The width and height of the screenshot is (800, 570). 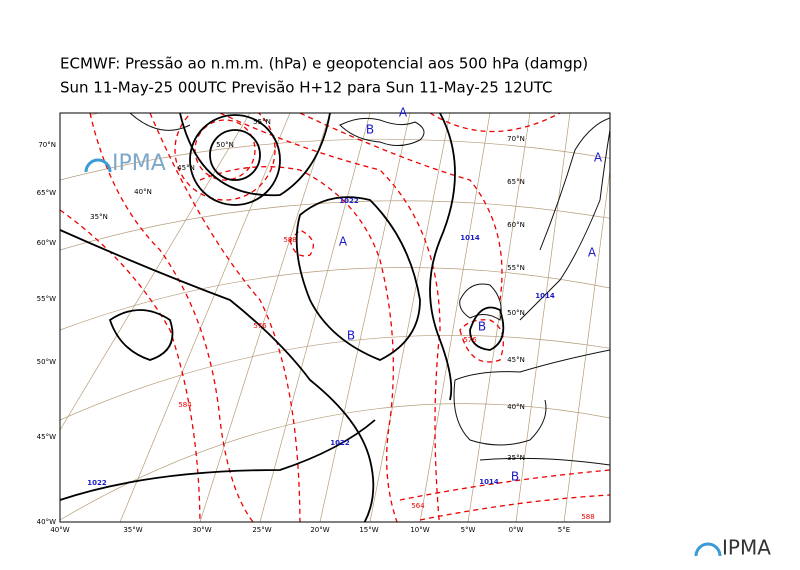 What do you see at coordinates (201, 530) in the screenshot?
I see `lon-label: 30°W` at bounding box center [201, 530].